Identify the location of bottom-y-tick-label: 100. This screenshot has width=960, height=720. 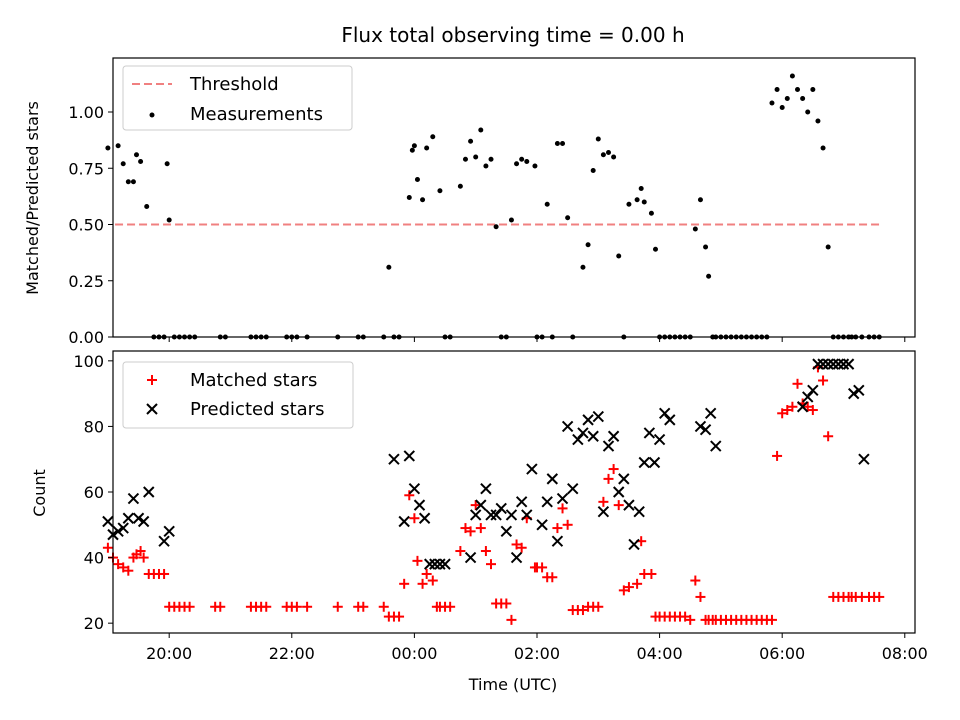
(88, 361).